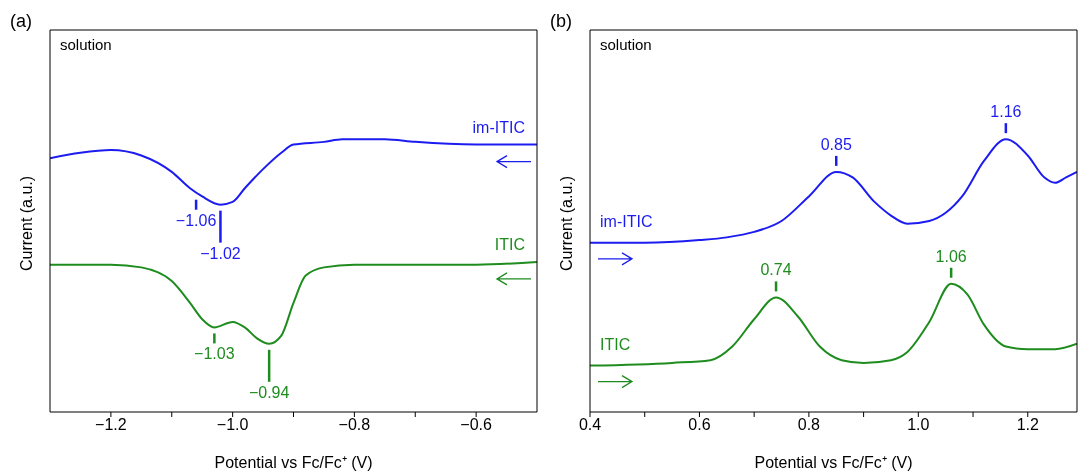 Image resolution: width=1088 pixels, height=474 pixels. I want to click on x-tick-label: 0.6, so click(699, 425).